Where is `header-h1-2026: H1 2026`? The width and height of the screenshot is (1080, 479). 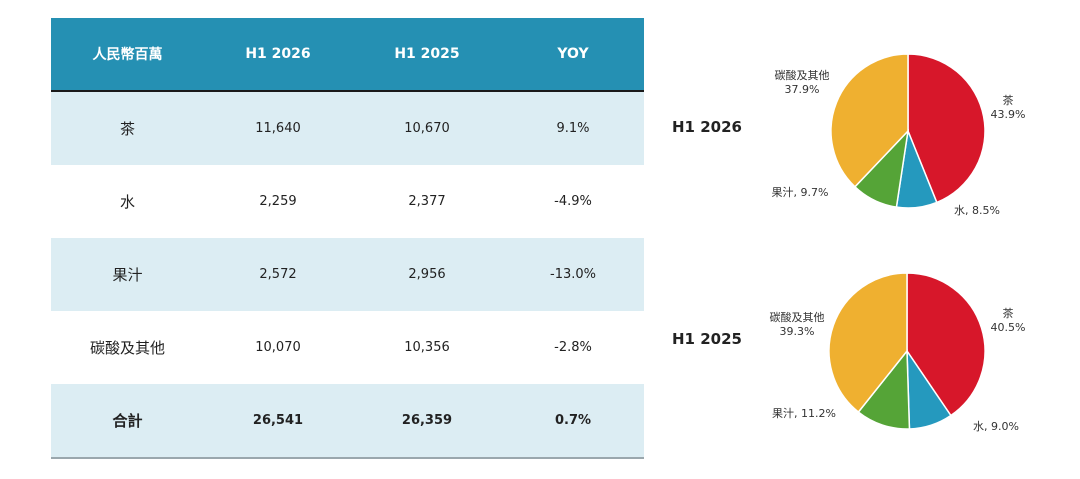
header-h1-2026: H1 2026 is located at coordinates (278, 55).